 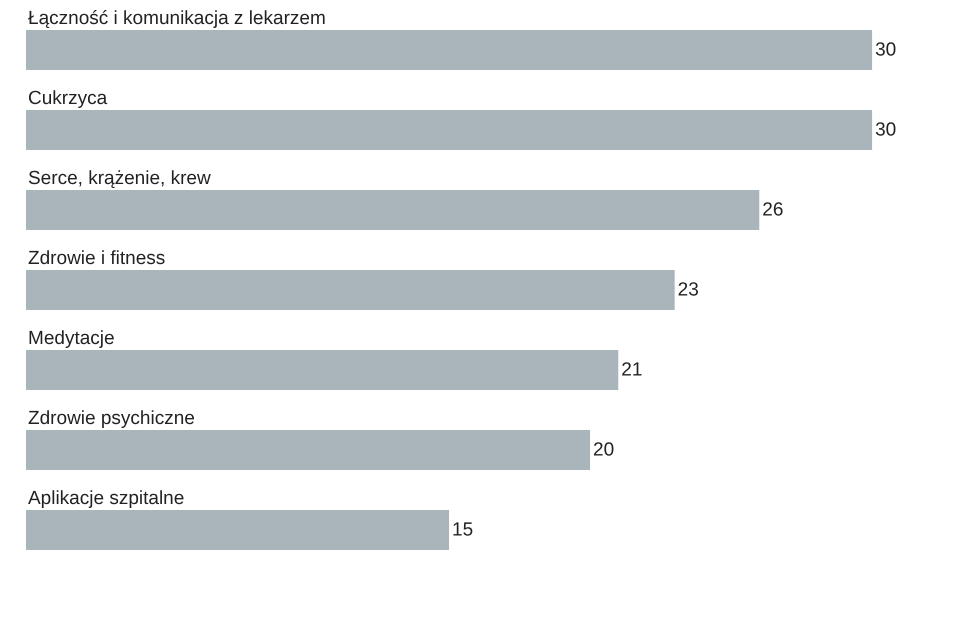 I want to click on y-tick-label: Zdrowie i fitness, so click(x=97, y=258).